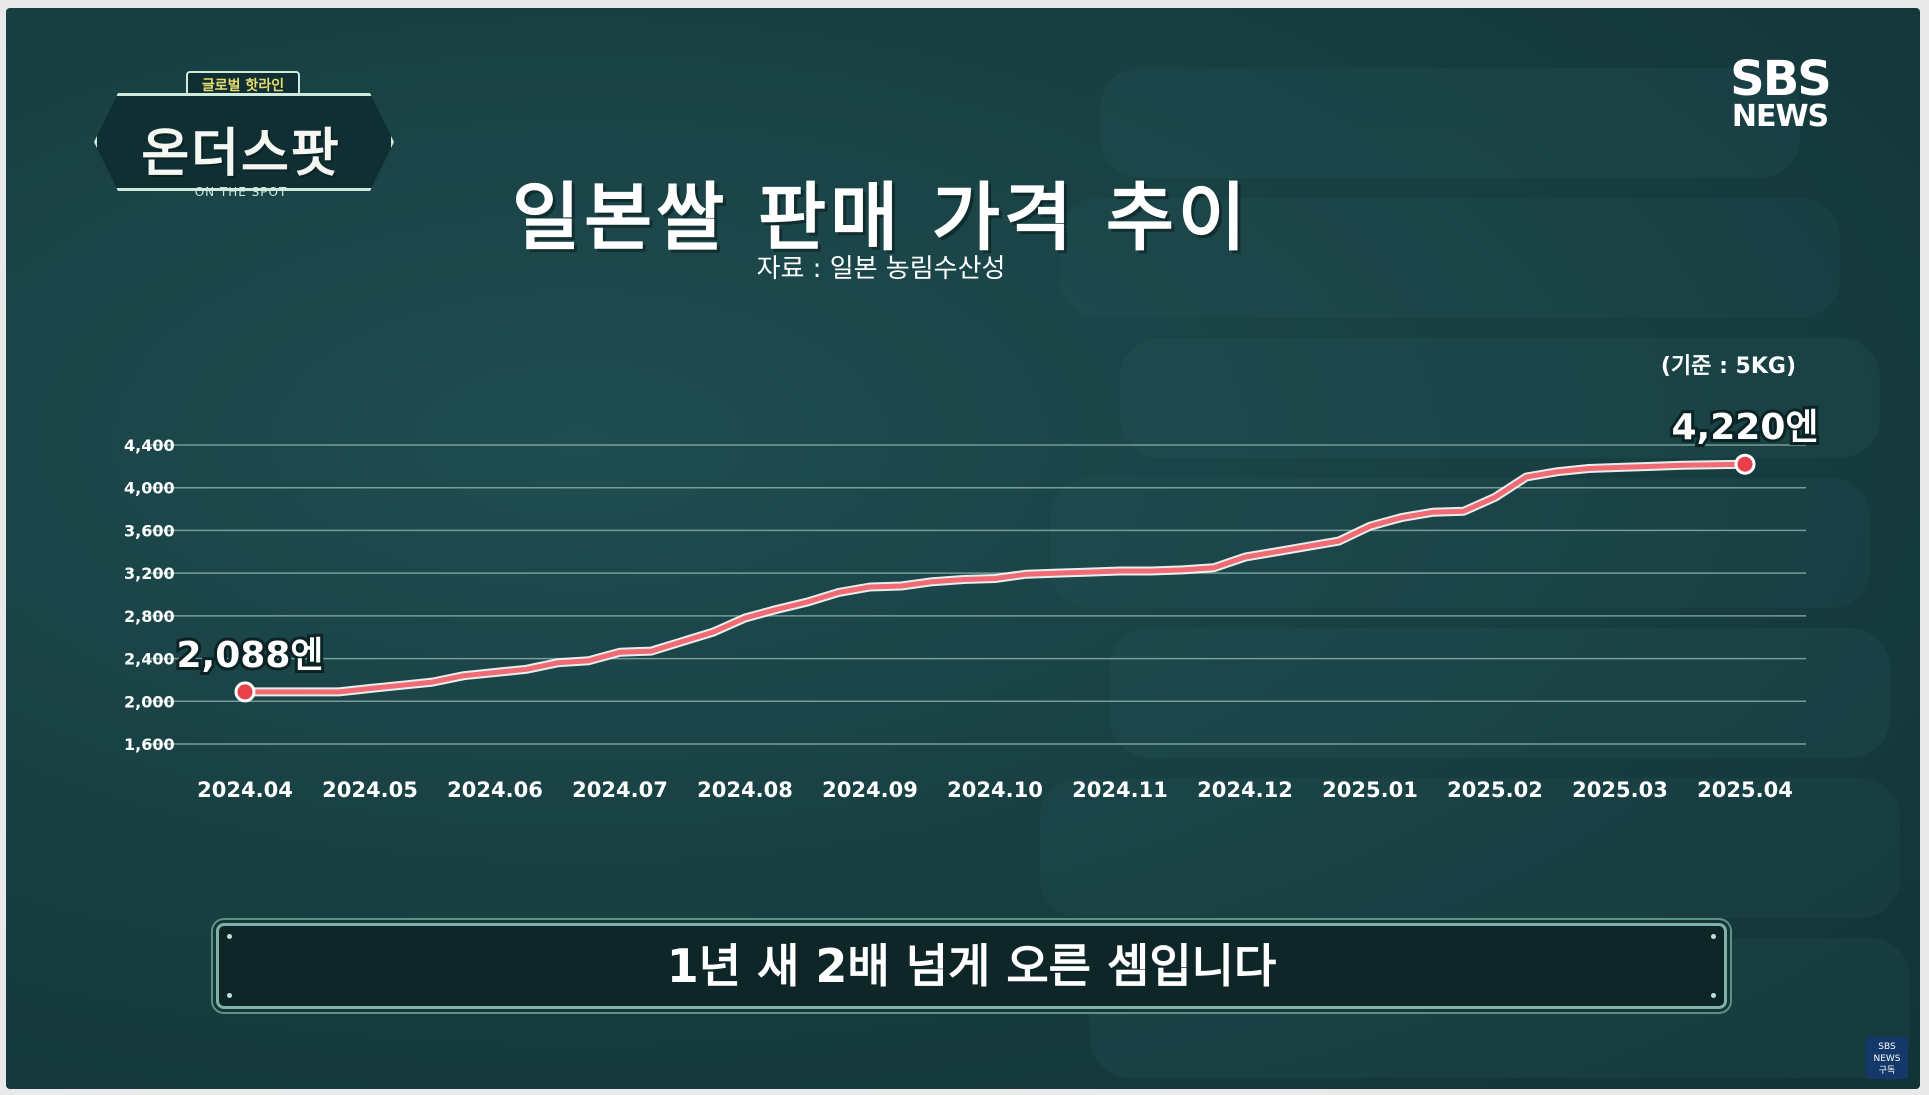 The height and width of the screenshot is (1095, 1929). What do you see at coordinates (620, 790) in the screenshot?
I see `x-tick-label: 2024.07` at bounding box center [620, 790].